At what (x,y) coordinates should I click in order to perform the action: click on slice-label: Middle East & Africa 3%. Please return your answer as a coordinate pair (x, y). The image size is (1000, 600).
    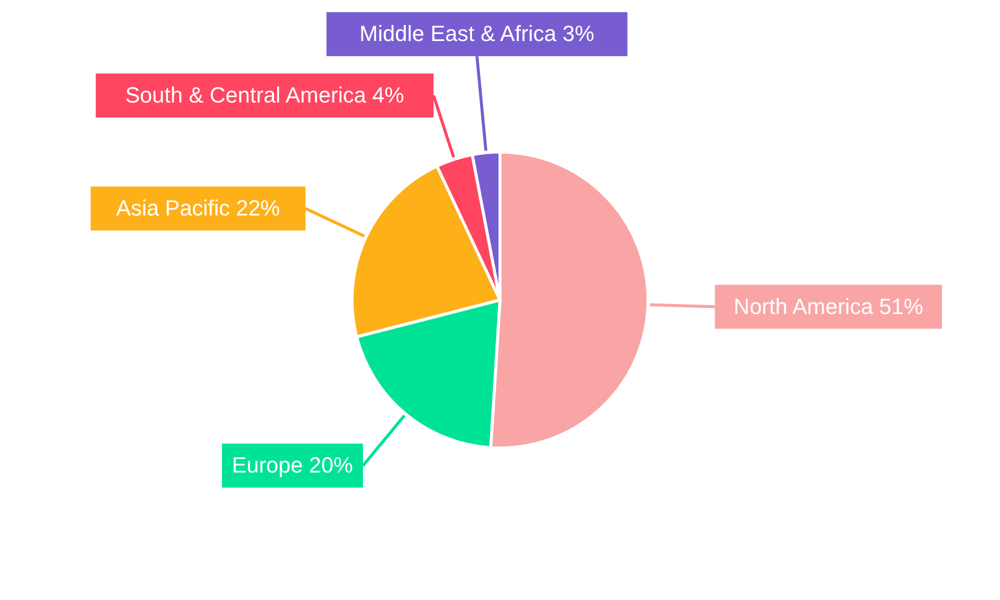
    Looking at the image, I should click on (477, 33).